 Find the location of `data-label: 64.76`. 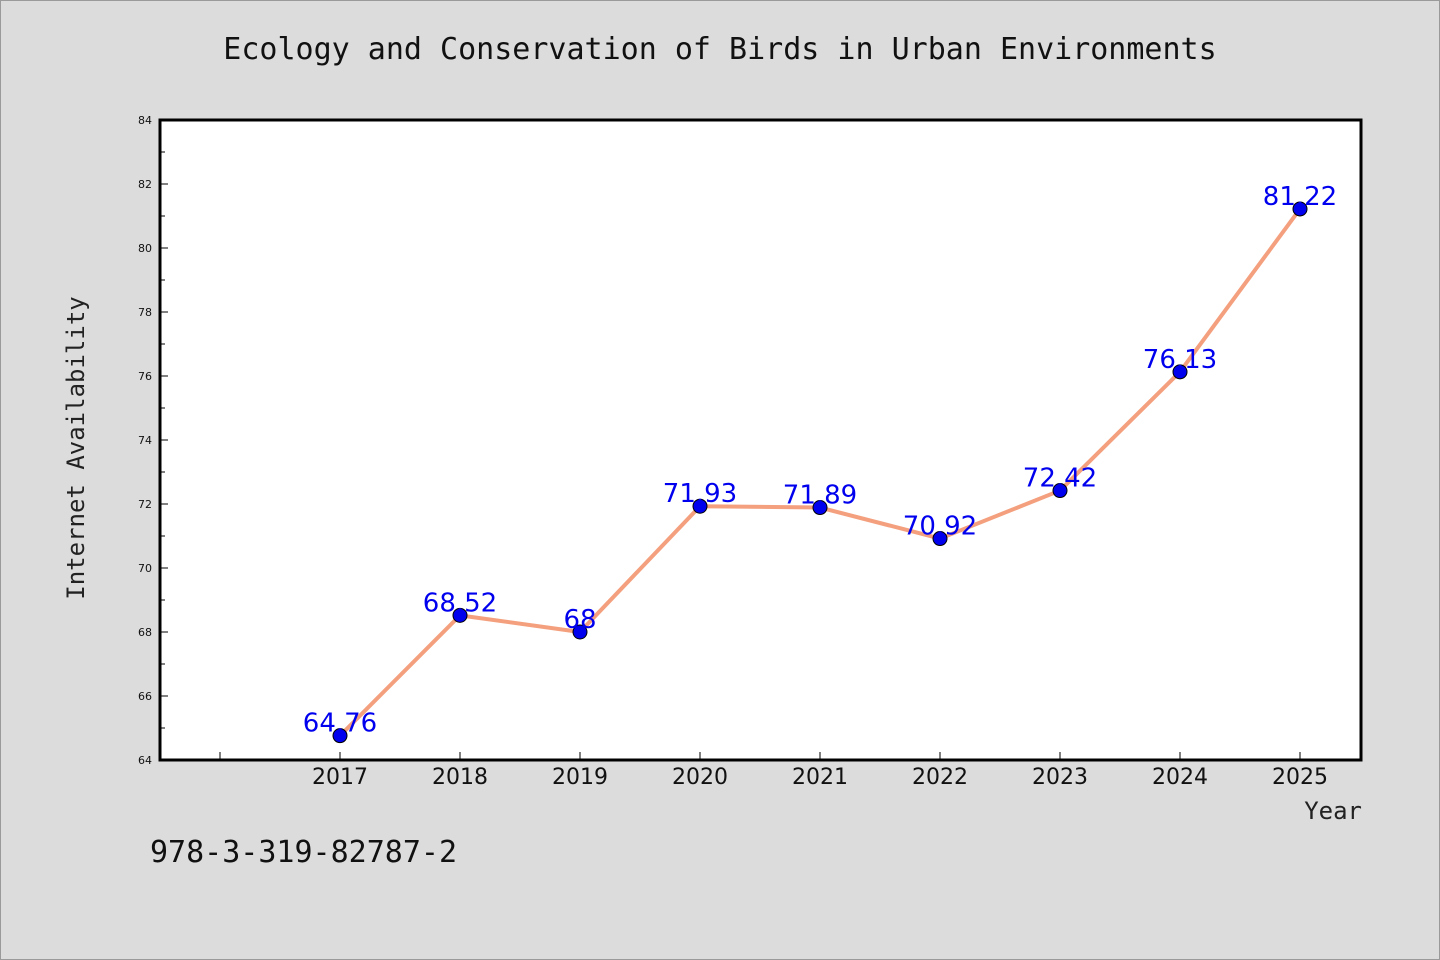

data-label: 64.76 is located at coordinates (340, 724).